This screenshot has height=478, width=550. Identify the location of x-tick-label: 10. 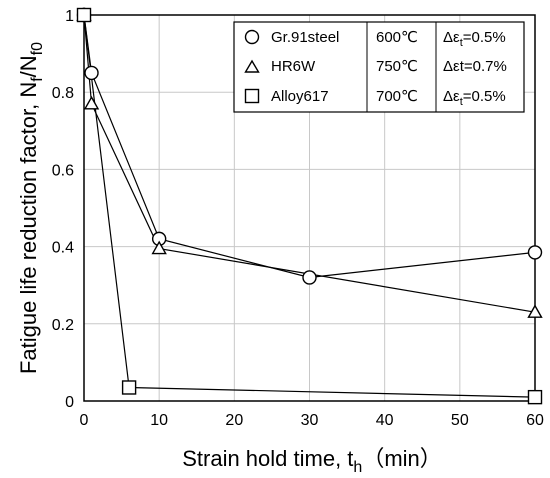
(159, 420).